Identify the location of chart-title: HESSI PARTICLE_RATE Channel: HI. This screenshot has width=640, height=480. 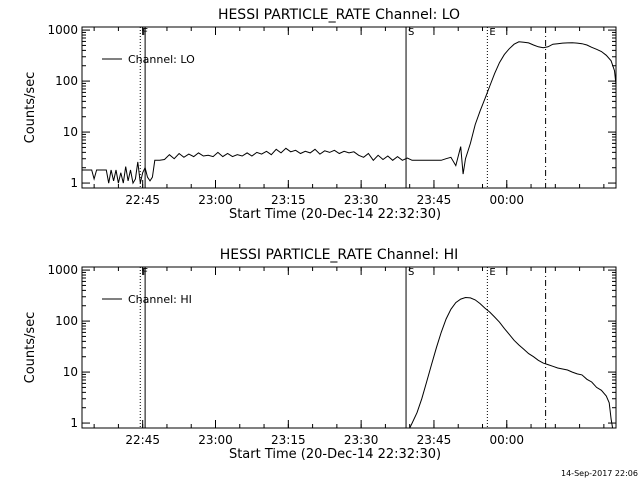
(339, 255).